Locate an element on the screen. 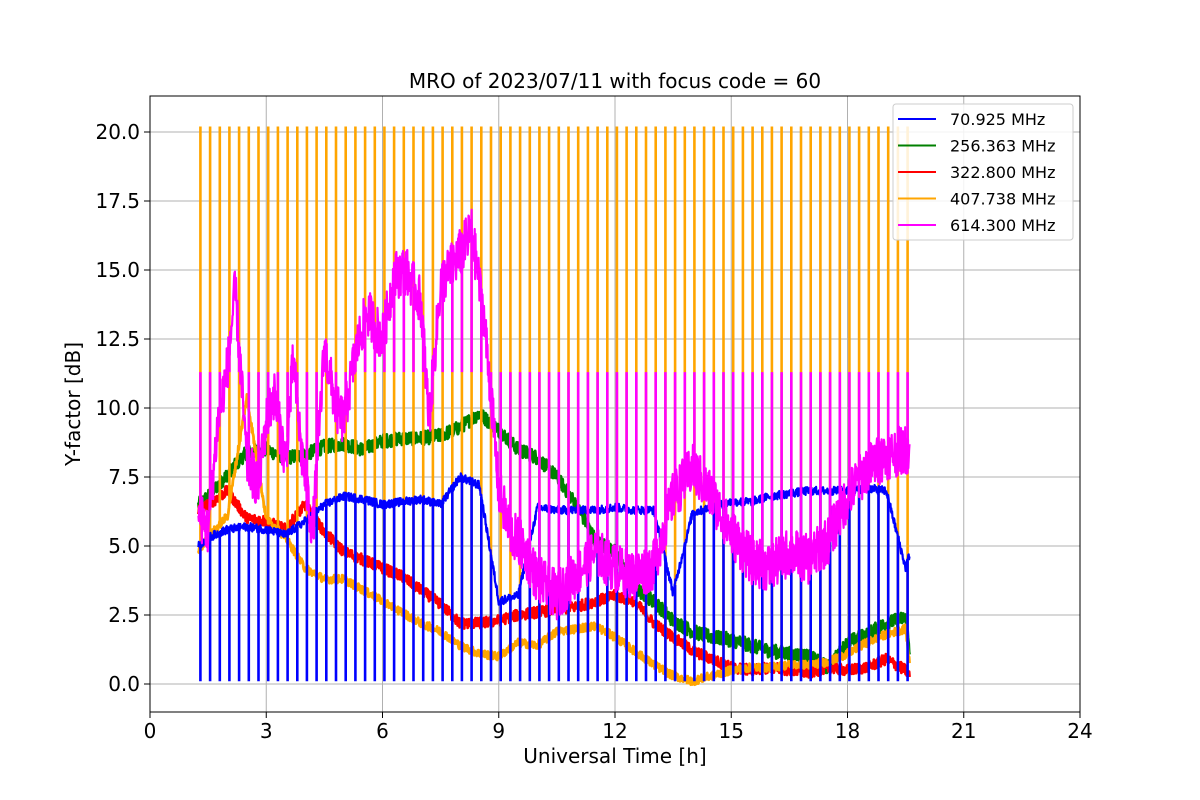 This screenshot has width=1200, height=800. y-tick-label: 0.0 is located at coordinates (124, 684).